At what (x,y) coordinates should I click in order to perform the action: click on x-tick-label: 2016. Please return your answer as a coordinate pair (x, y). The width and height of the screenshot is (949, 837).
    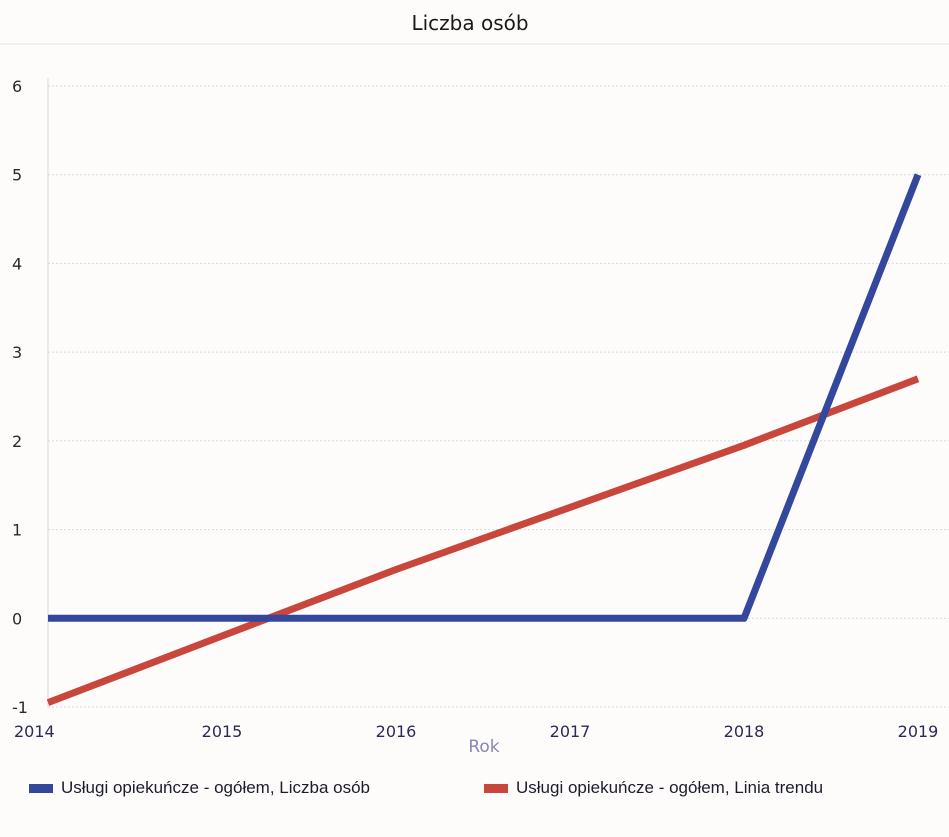
    Looking at the image, I should click on (396, 731).